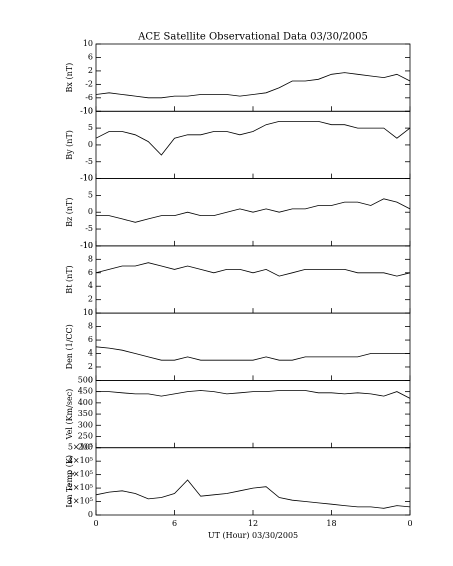 The height and width of the screenshot is (566, 453). I want to click on x-axis-title: UT (Hour) 03/30/2005, so click(253, 535).